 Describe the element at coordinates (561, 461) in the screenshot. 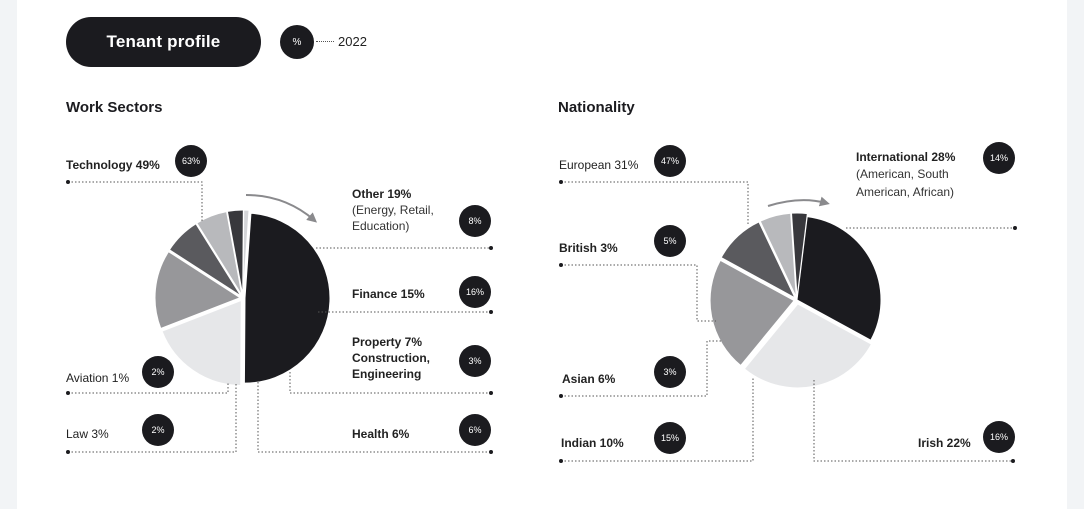

I see `leader-dot-indian` at that location.